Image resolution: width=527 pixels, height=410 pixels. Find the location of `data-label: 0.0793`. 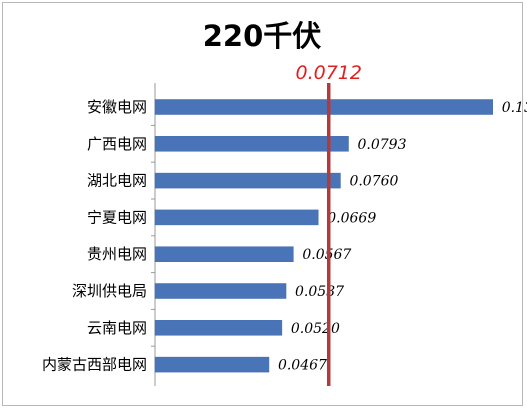

data-label: 0.0793 is located at coordinates (381, 145).